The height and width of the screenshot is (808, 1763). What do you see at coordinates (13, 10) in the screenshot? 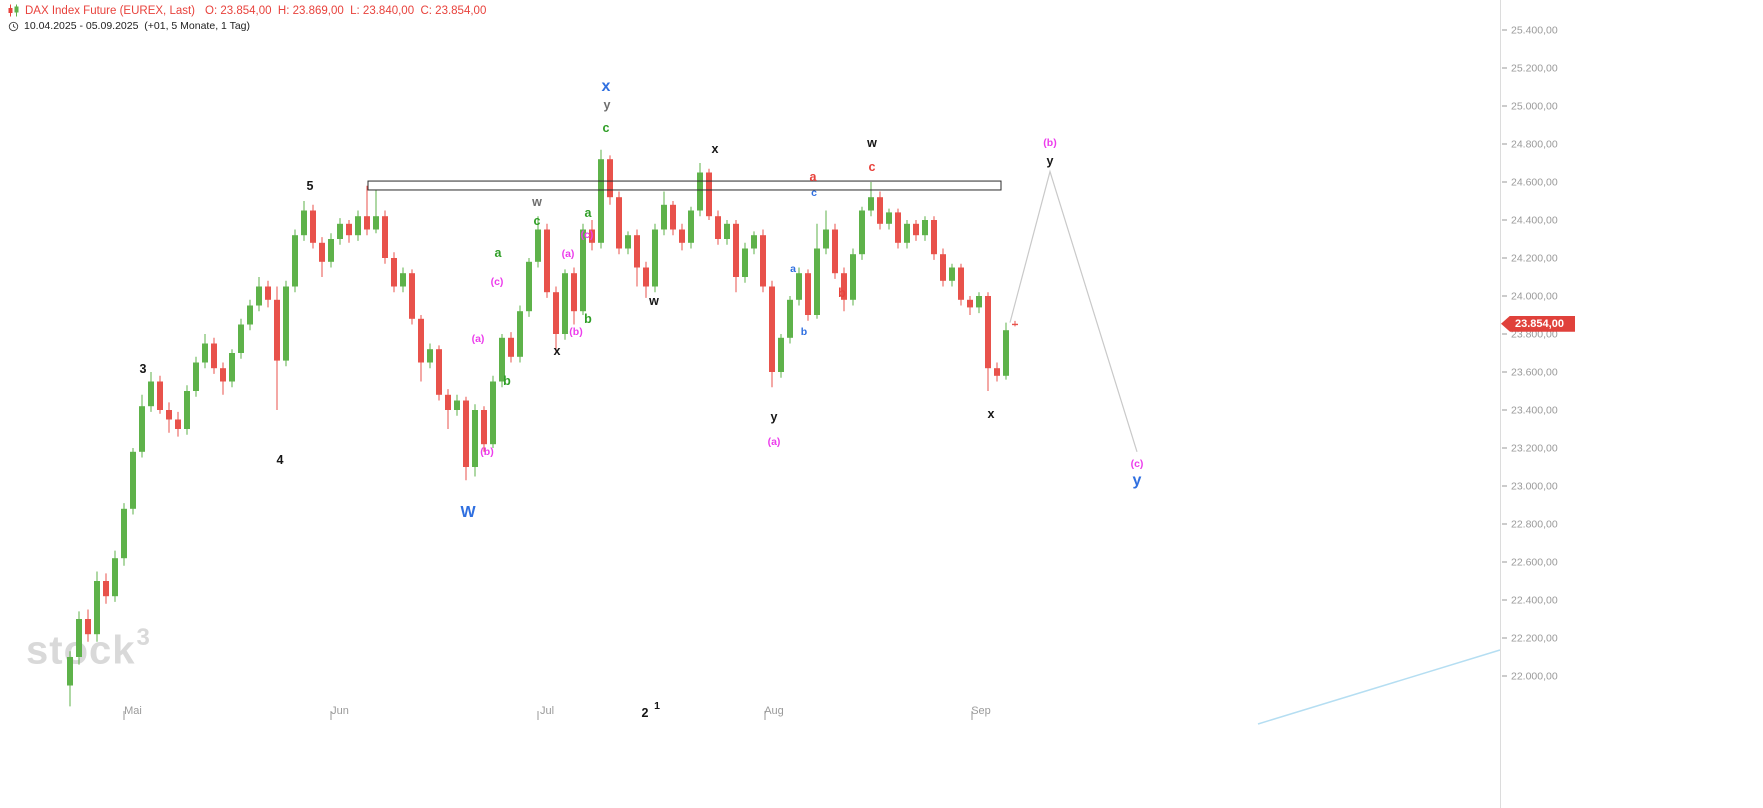
I see `candlestick-icon` at bounding box center [13, 10].